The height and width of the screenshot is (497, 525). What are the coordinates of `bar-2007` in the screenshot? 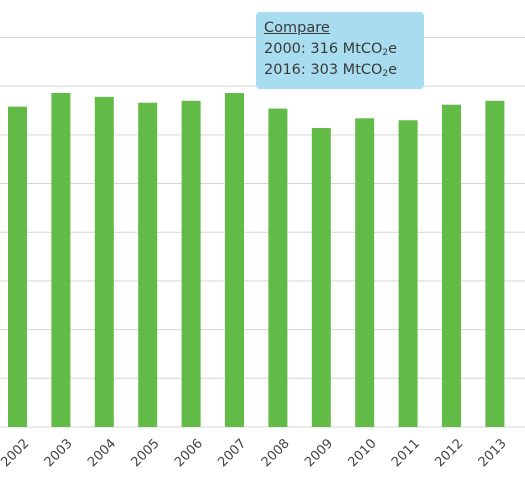 It's located at (234, 260).